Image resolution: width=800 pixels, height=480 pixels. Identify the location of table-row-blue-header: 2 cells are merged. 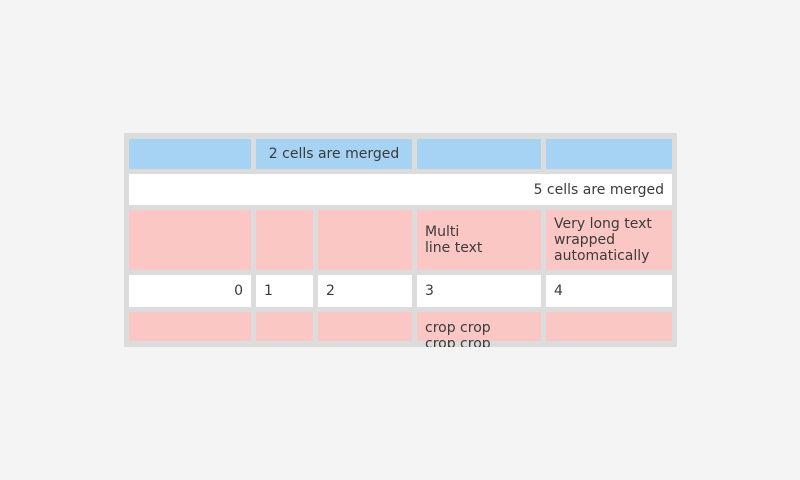
(400, 154).